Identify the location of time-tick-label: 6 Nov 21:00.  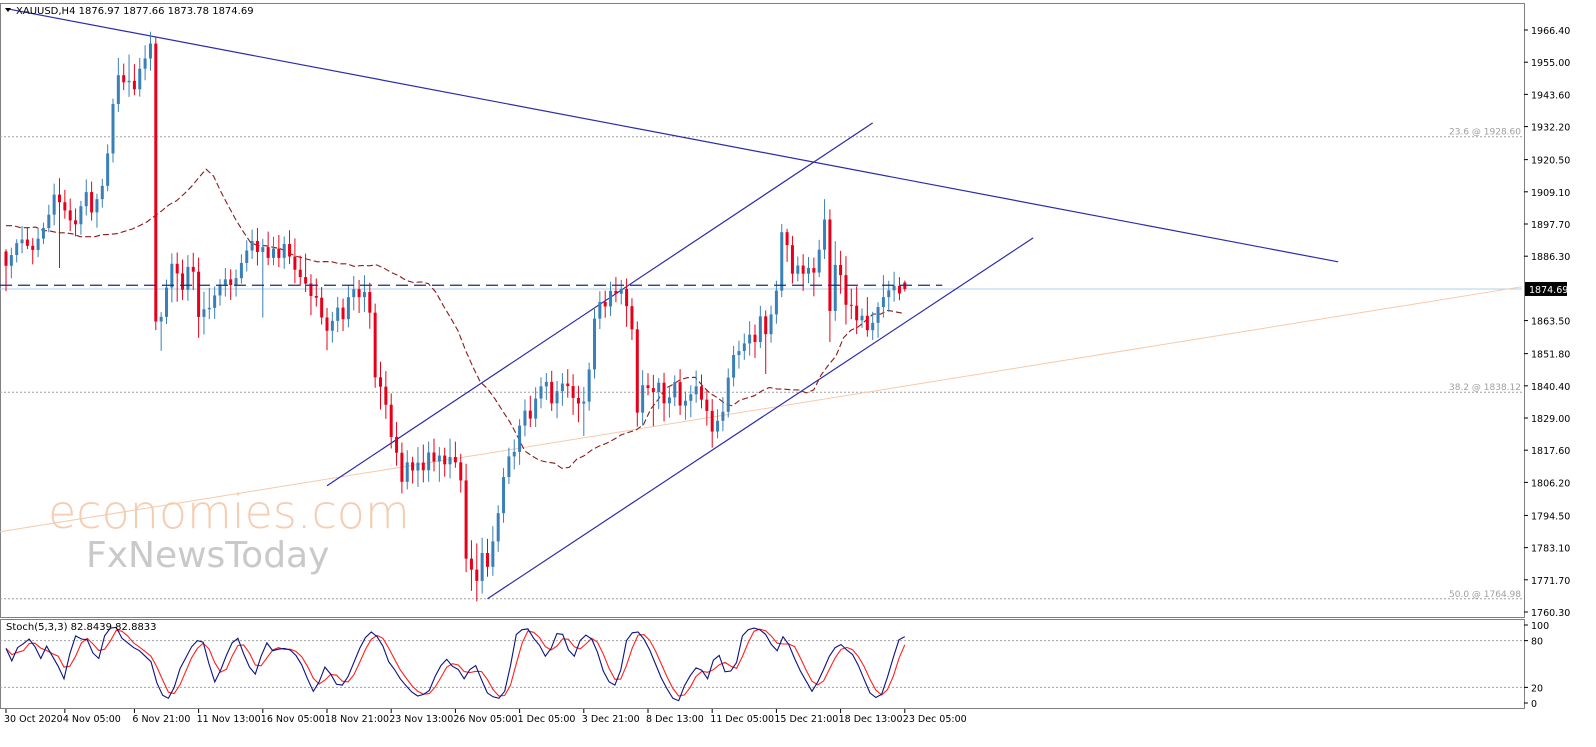
(161, 719).